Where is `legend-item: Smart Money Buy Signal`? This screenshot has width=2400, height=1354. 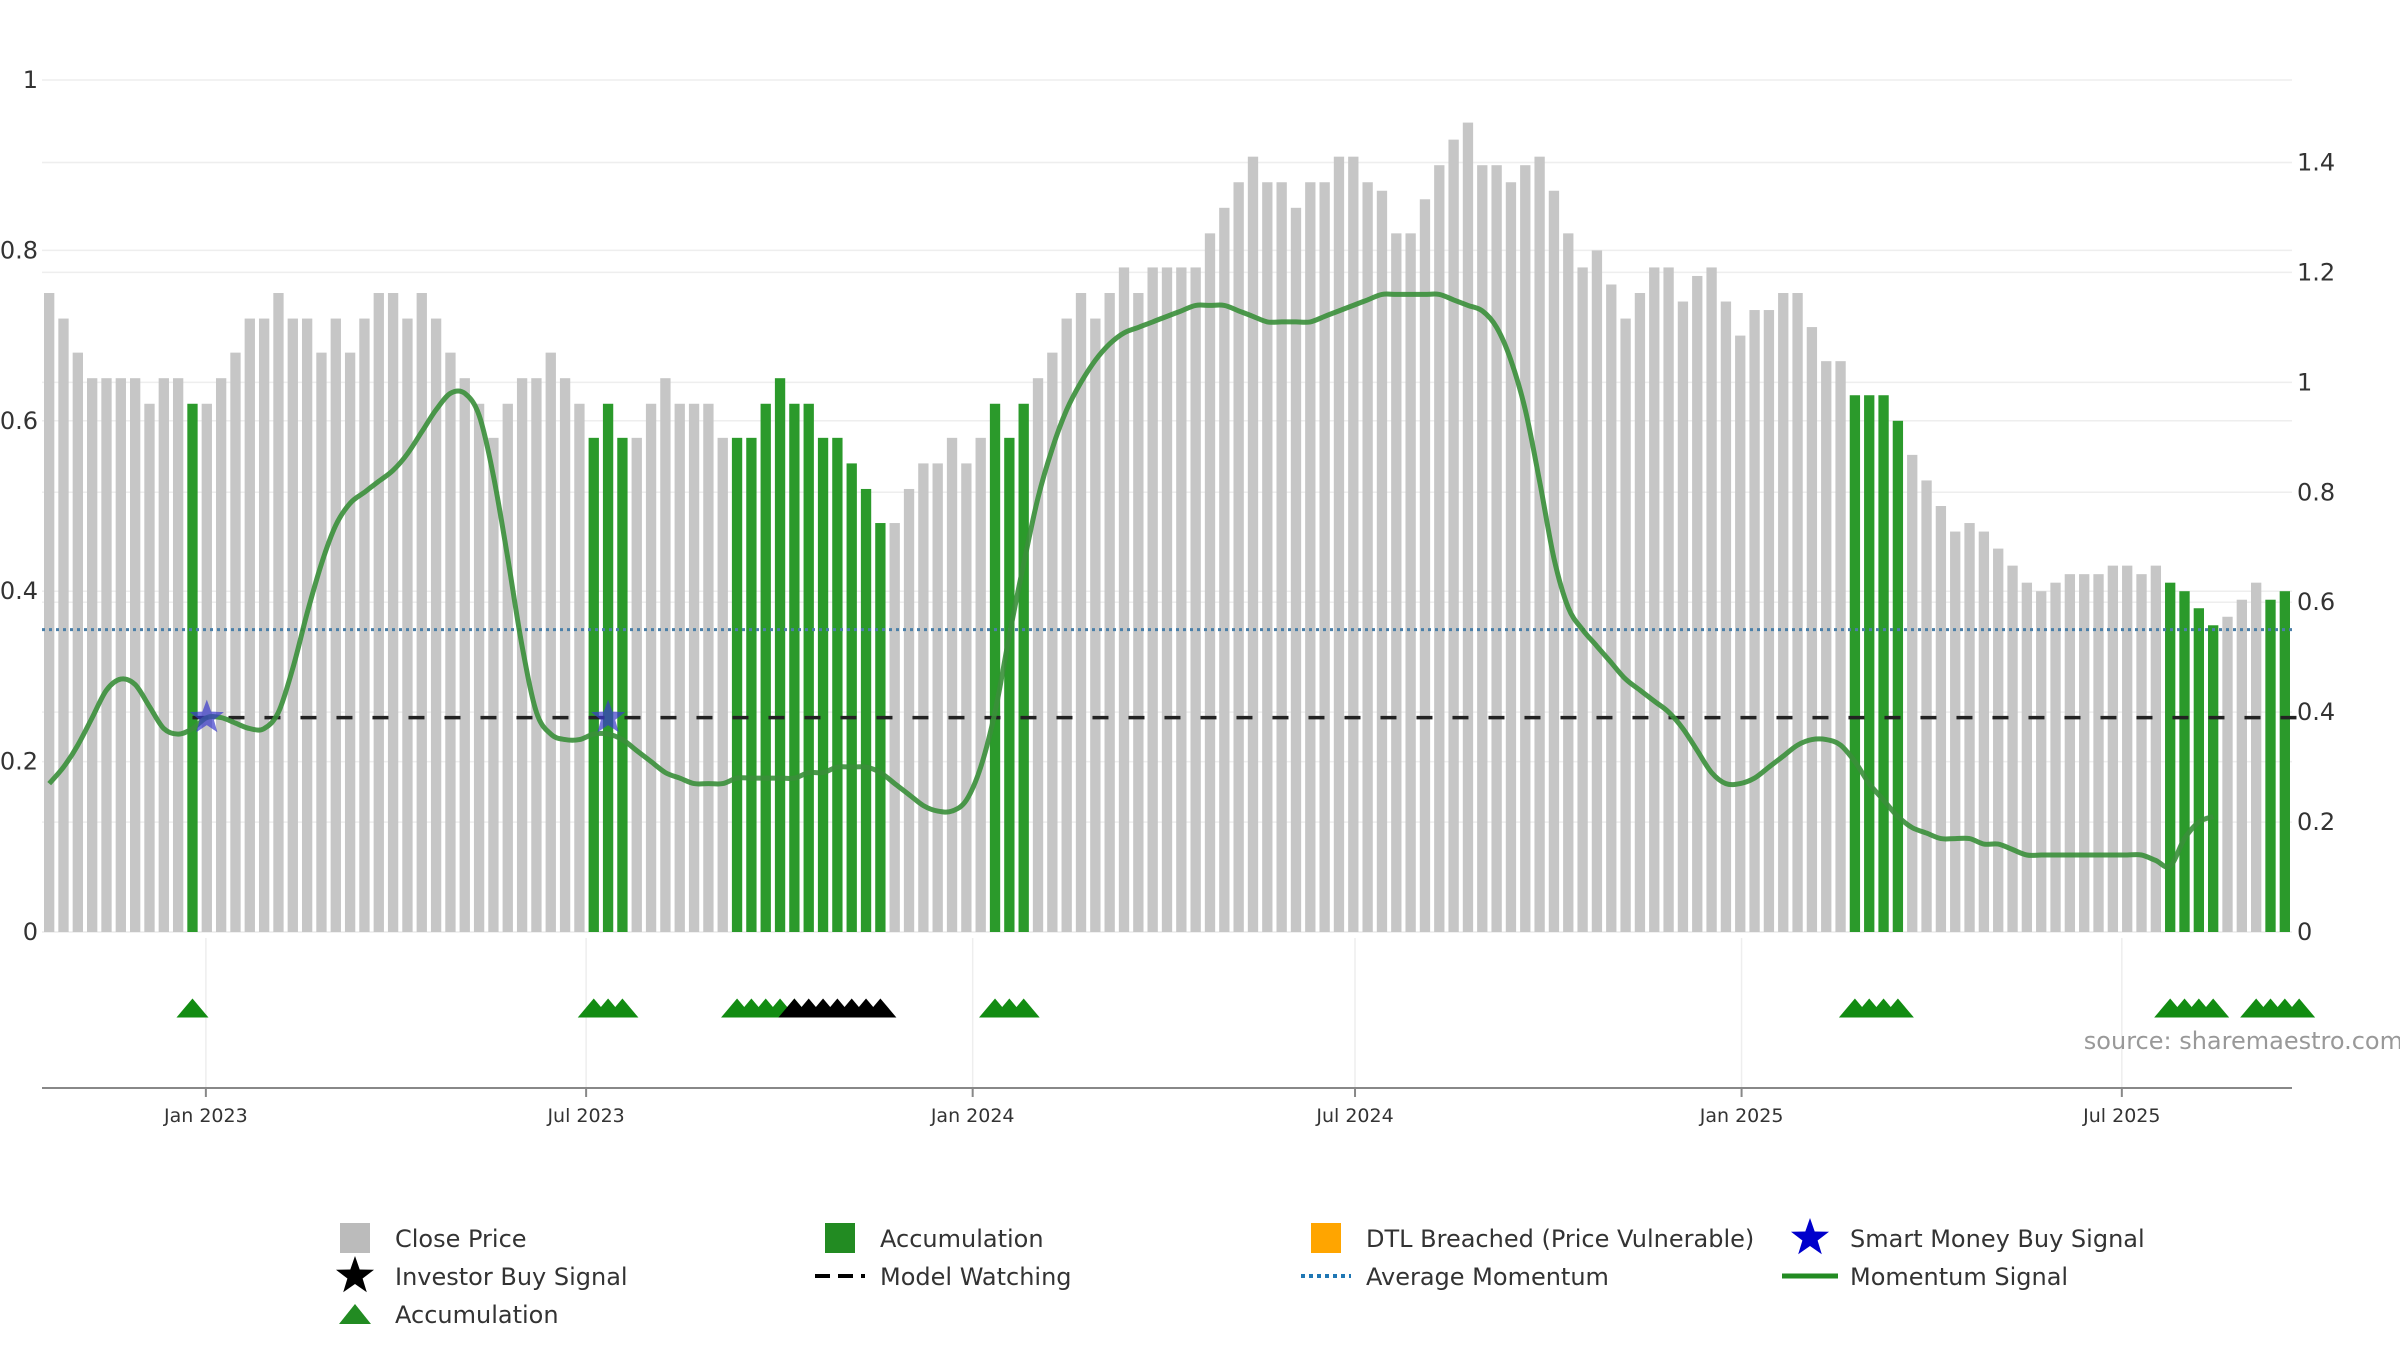 legend-item: Smart Money Buy Signal is located at coordinates (1968, 1236).